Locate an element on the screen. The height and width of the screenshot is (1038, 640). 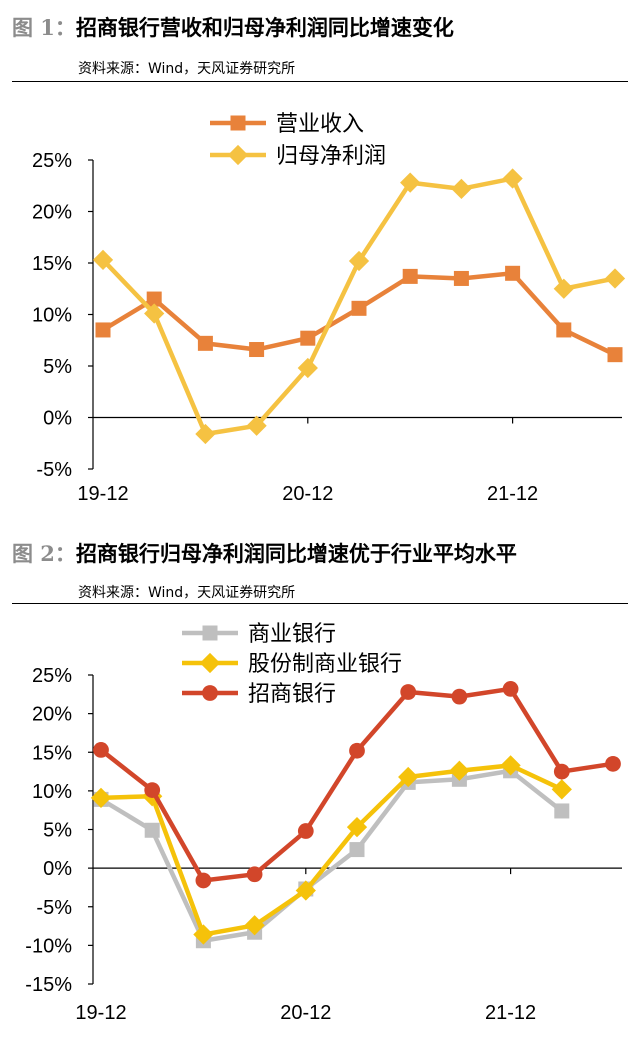
figure-2-source: 资料来源：Wind，天风证券研究所 is located at coordinates (187, 593).